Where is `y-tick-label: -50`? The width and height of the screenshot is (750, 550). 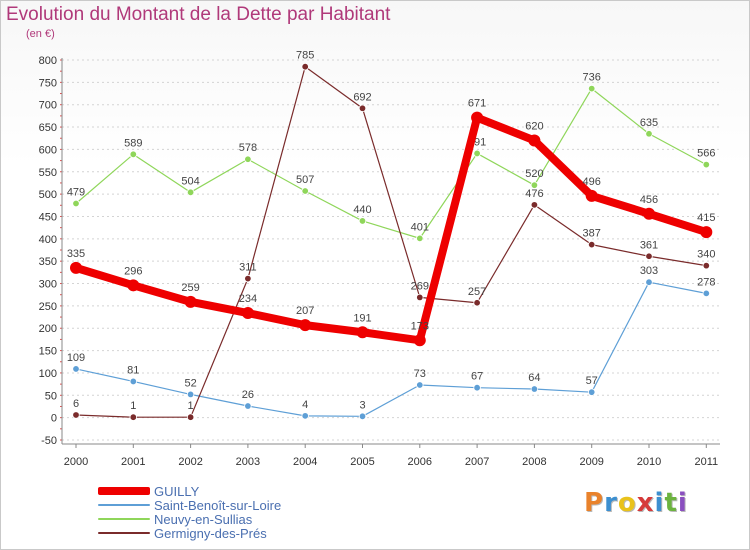 y-tick-label: -50 is located at coordinates (49, 441).